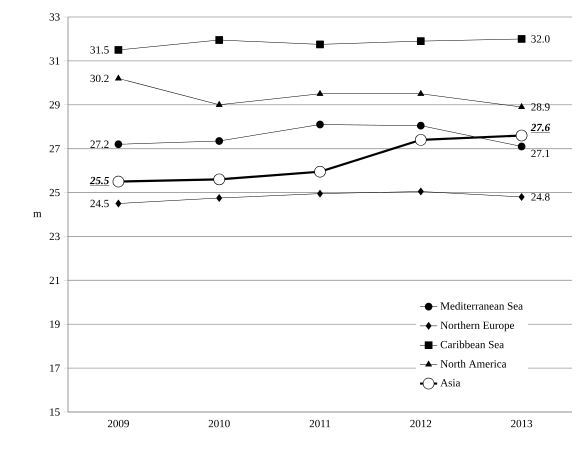 The image size is (583, 450). I want to click on data-label: 32.0, so click(540, 39).